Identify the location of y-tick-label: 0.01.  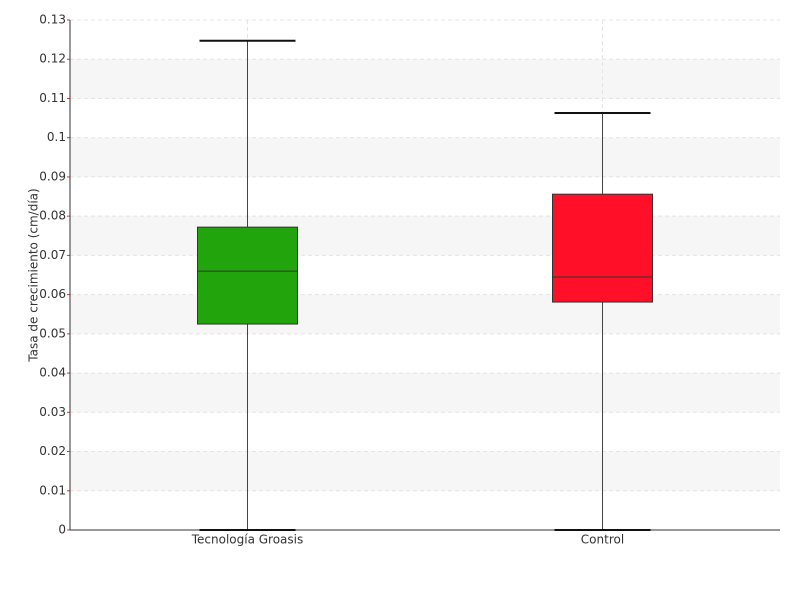
(52, 490).